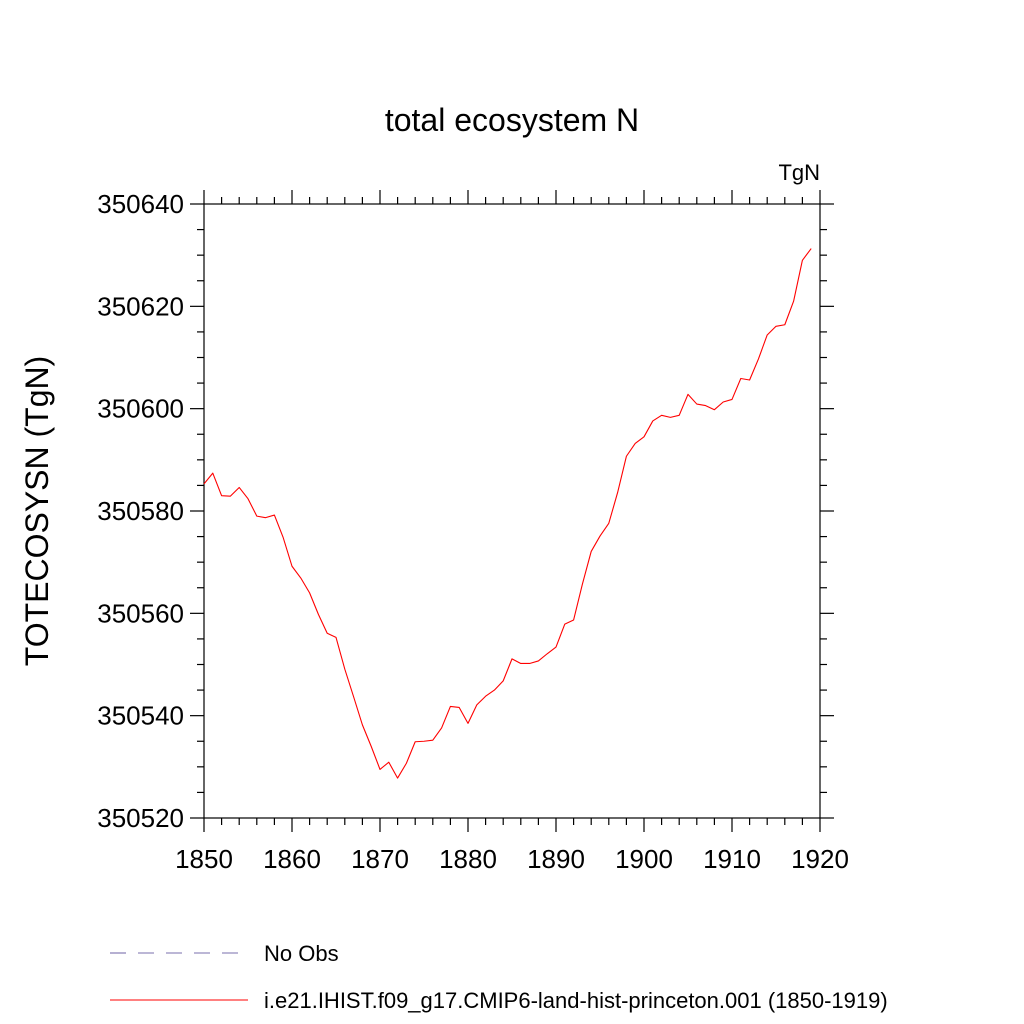  I want to click on y-tick-label: 350540, so click(140, 716).